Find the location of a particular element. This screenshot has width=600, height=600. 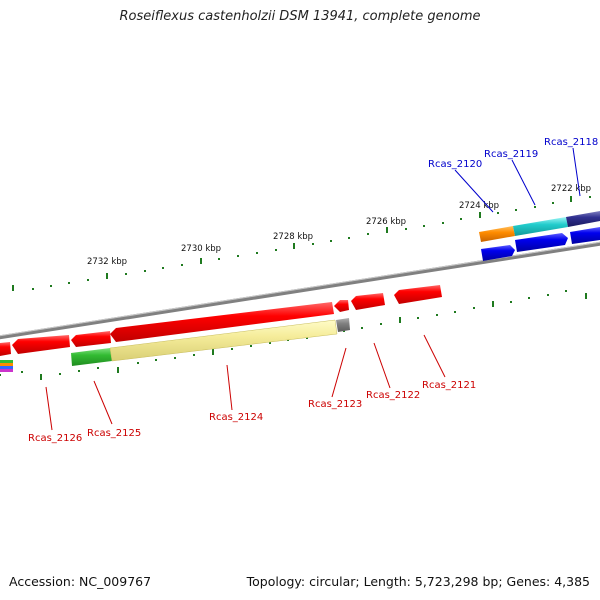

gene-rcas-2120-feature is located at coordinates (497, 234).